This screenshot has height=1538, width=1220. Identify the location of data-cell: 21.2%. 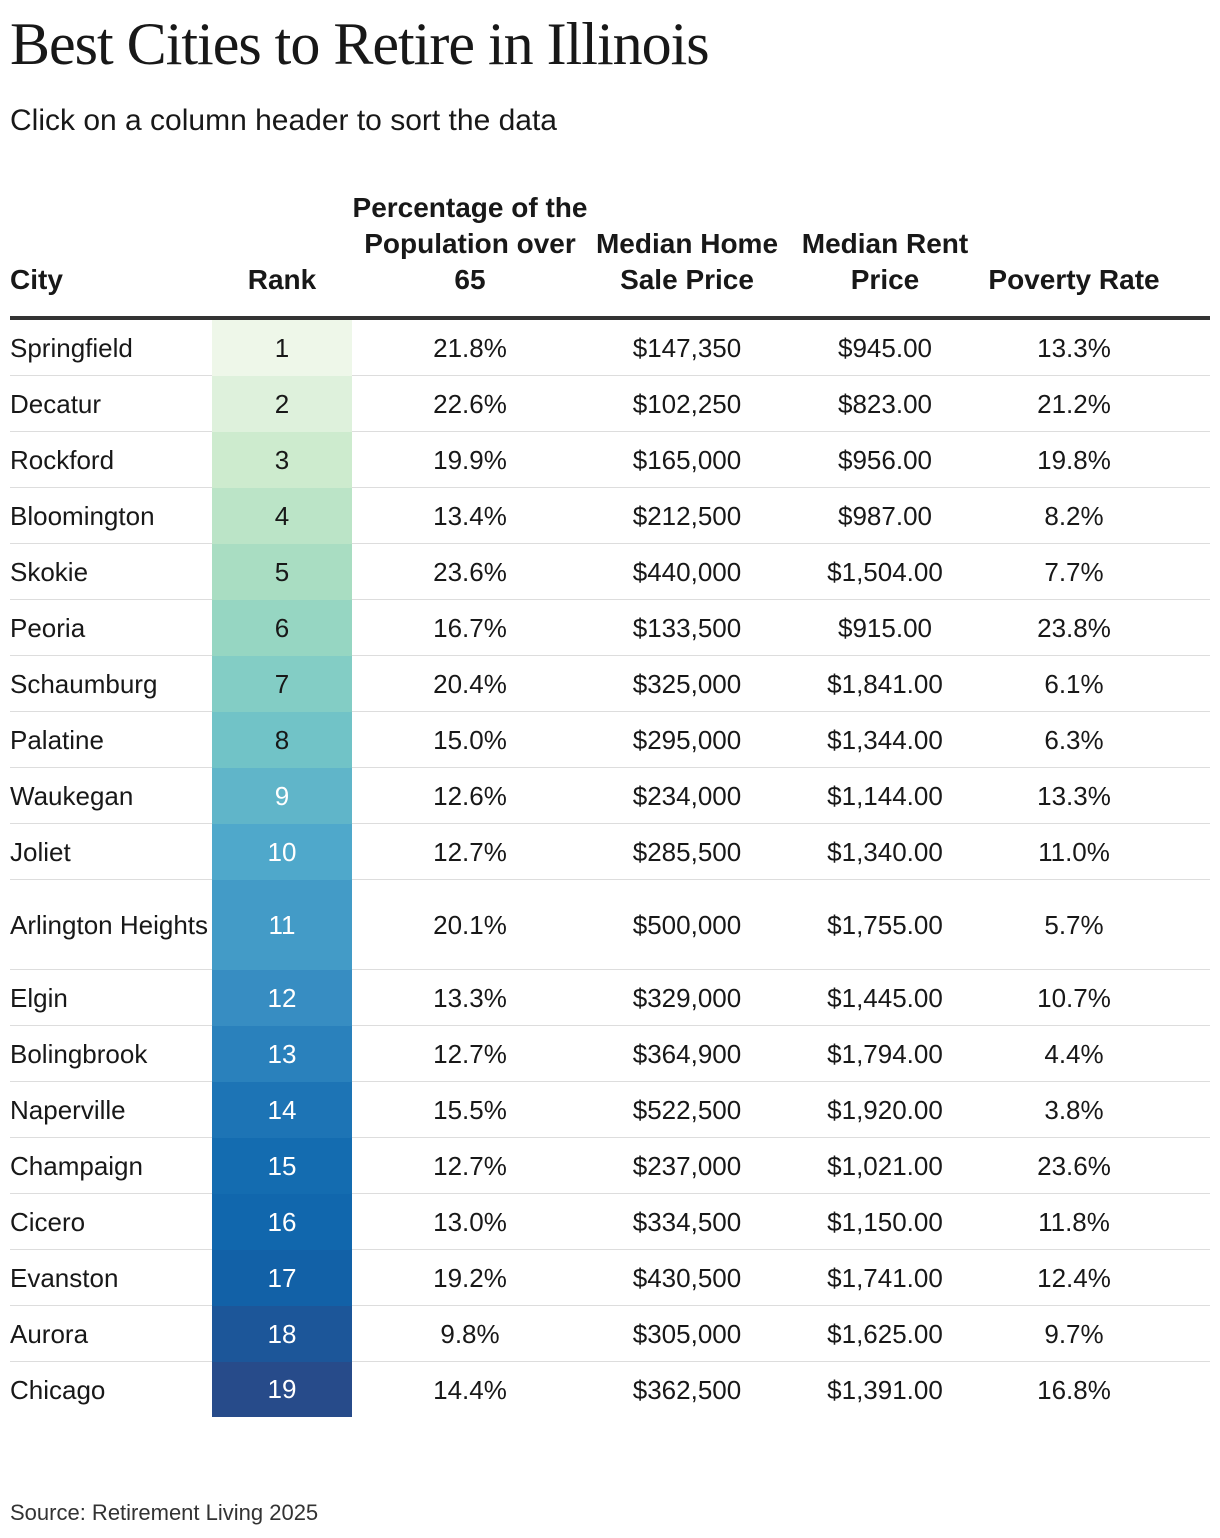
(1074, 403).